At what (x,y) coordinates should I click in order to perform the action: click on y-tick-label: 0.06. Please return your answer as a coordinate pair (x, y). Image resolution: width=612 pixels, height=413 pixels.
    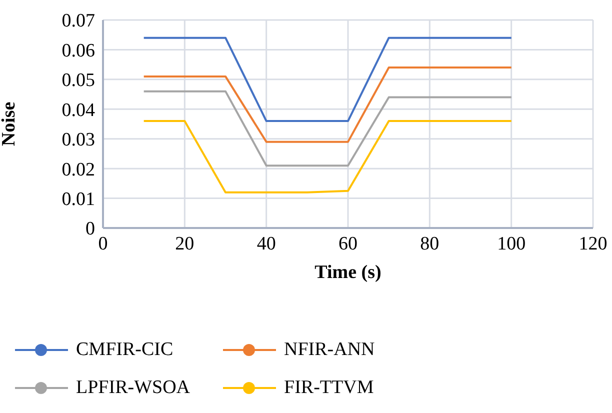
    Looking at the image, I should click on (78, 51).